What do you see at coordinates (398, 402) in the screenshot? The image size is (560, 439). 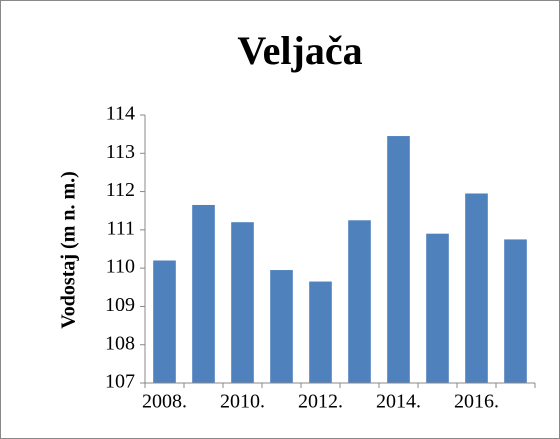 I see `x-tick-label: 2014.` at bounding box center [398, 402].